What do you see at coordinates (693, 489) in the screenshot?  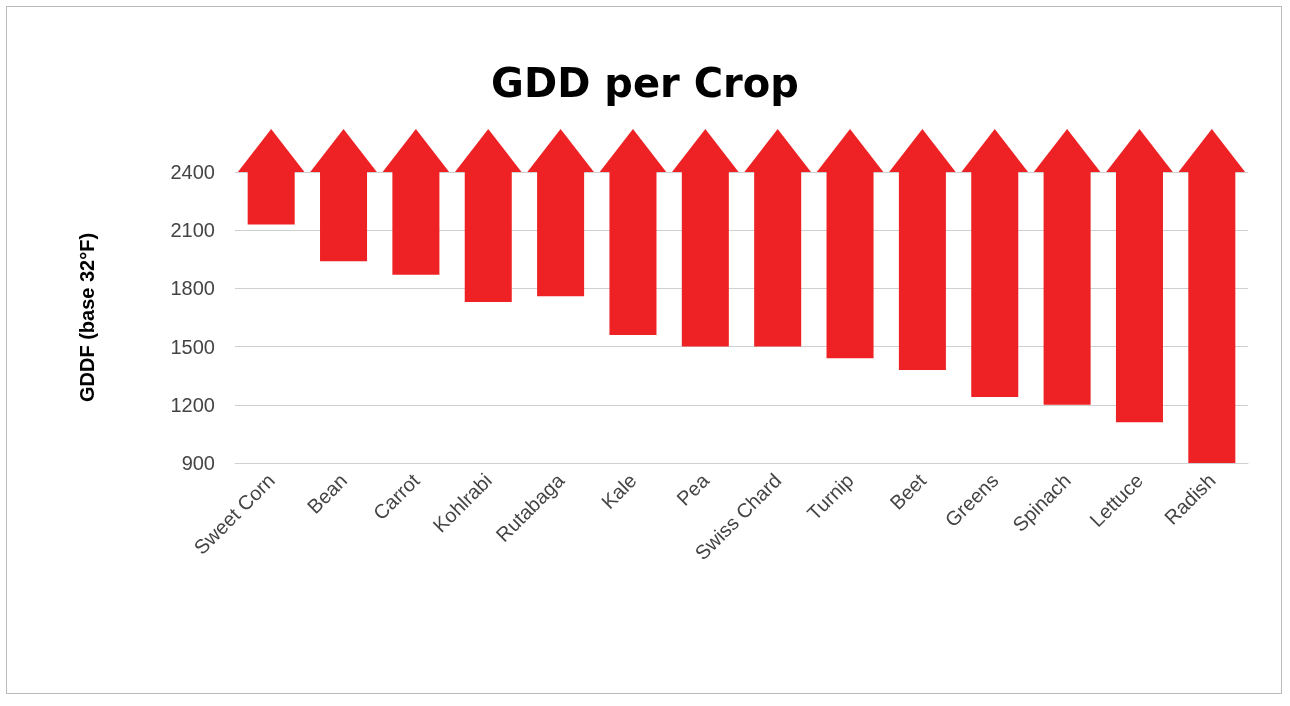 I see `x-tick-label: Pea` at bounding box center [693, 489].